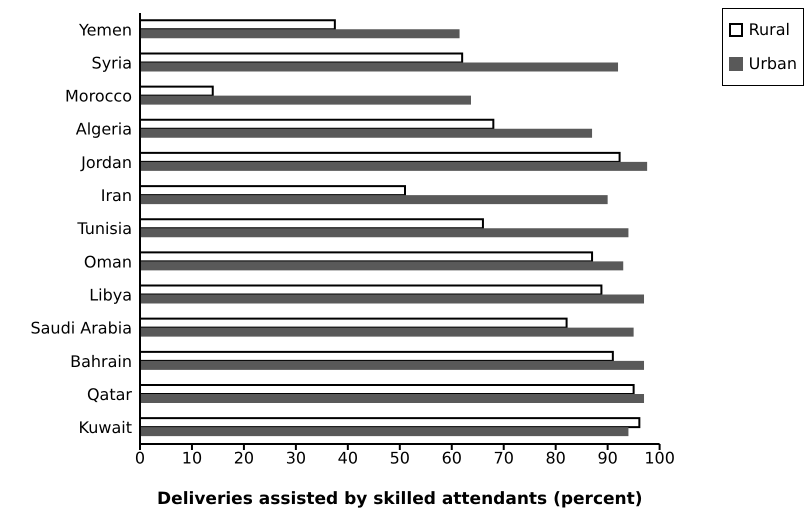  I want to click on y-tick-label: Morocco, so click(98, 96).